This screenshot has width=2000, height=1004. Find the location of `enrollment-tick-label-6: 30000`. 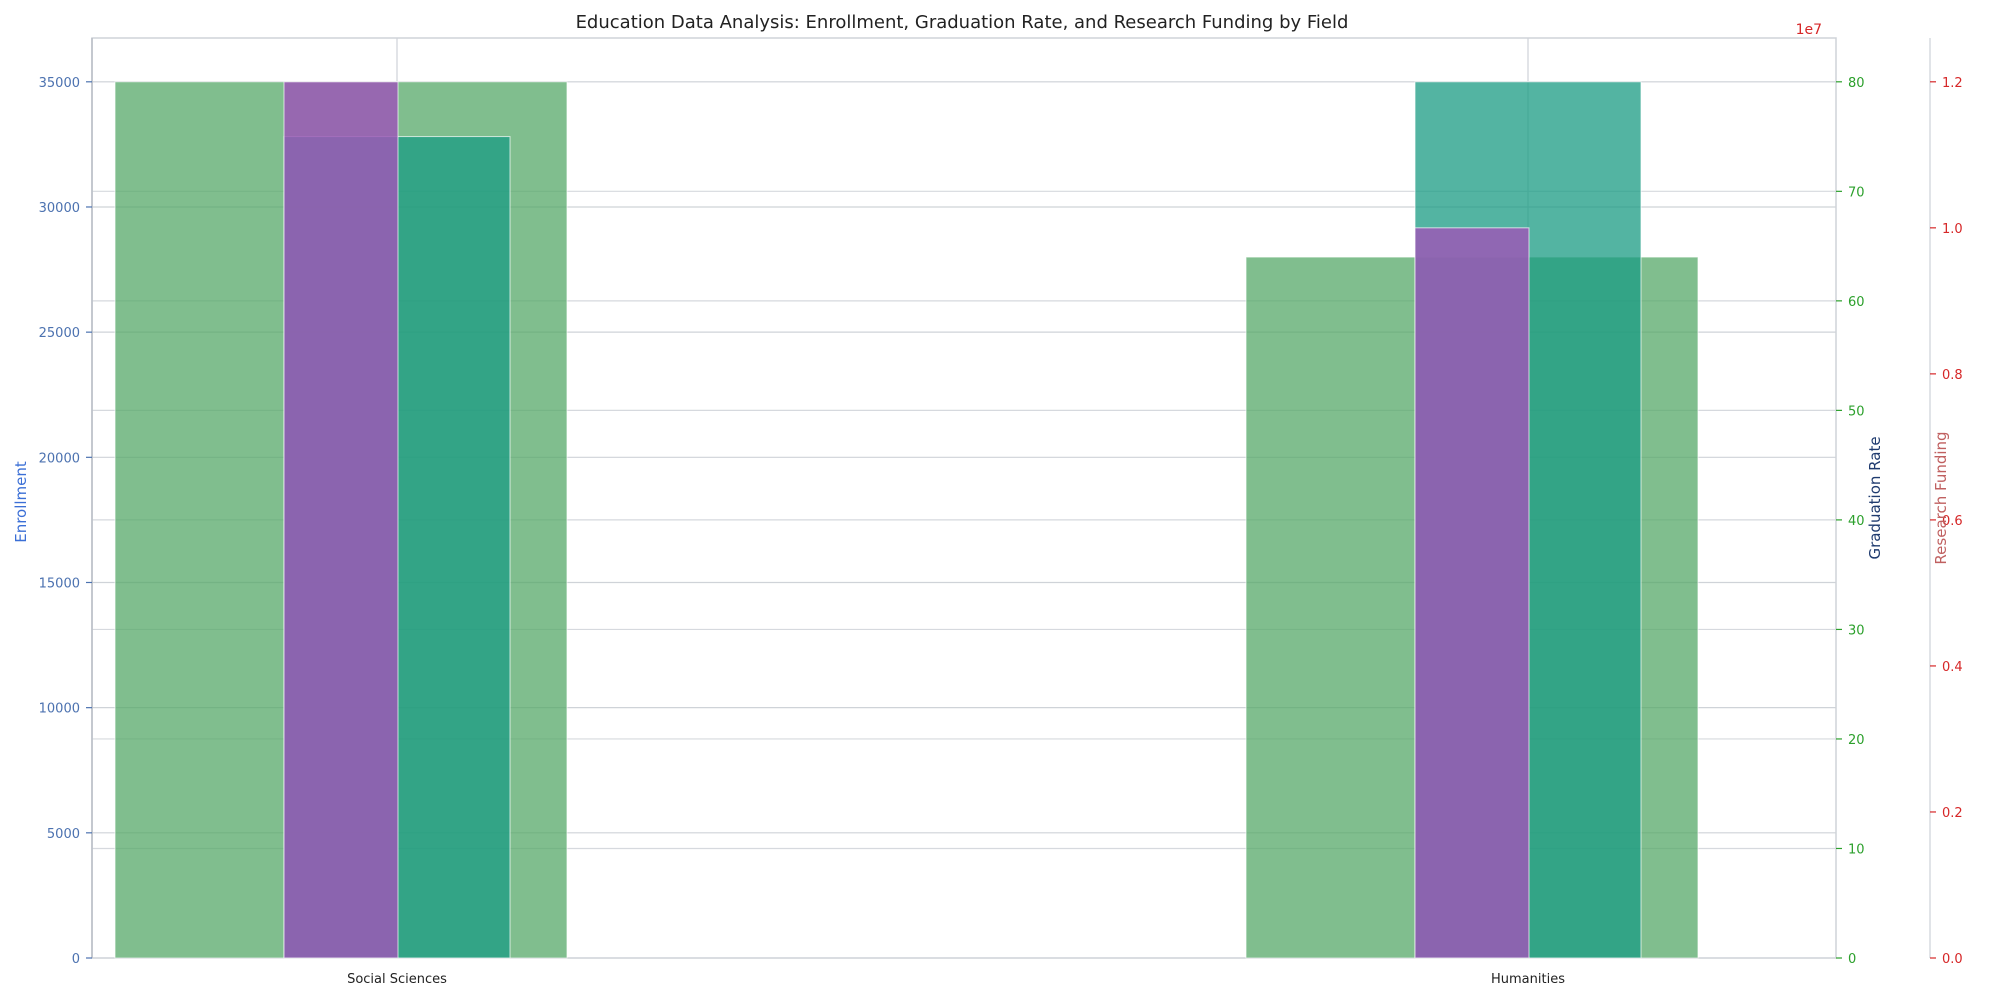

enrollment-tick-label-6: 30000 is located at coordinates (59, 208).